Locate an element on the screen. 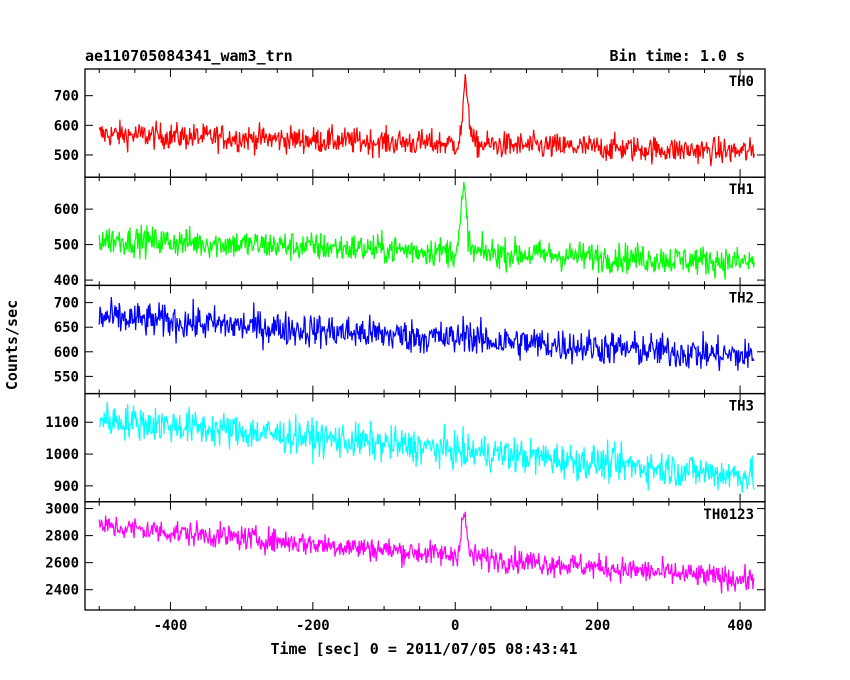 Image resolution: width=850 pixels, height=680 pixels. y-tick-label: 650 is located at coordinates (66, 328).